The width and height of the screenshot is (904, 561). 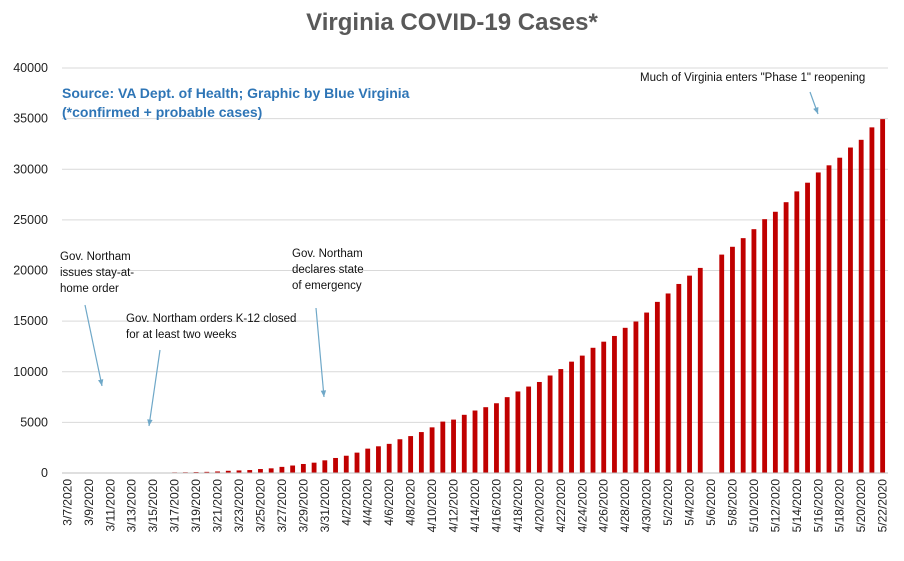 What do you see at coordinates (89, 289) in the screenshot?
I see `annotation-text: home order` at bounding box center [89, 289].